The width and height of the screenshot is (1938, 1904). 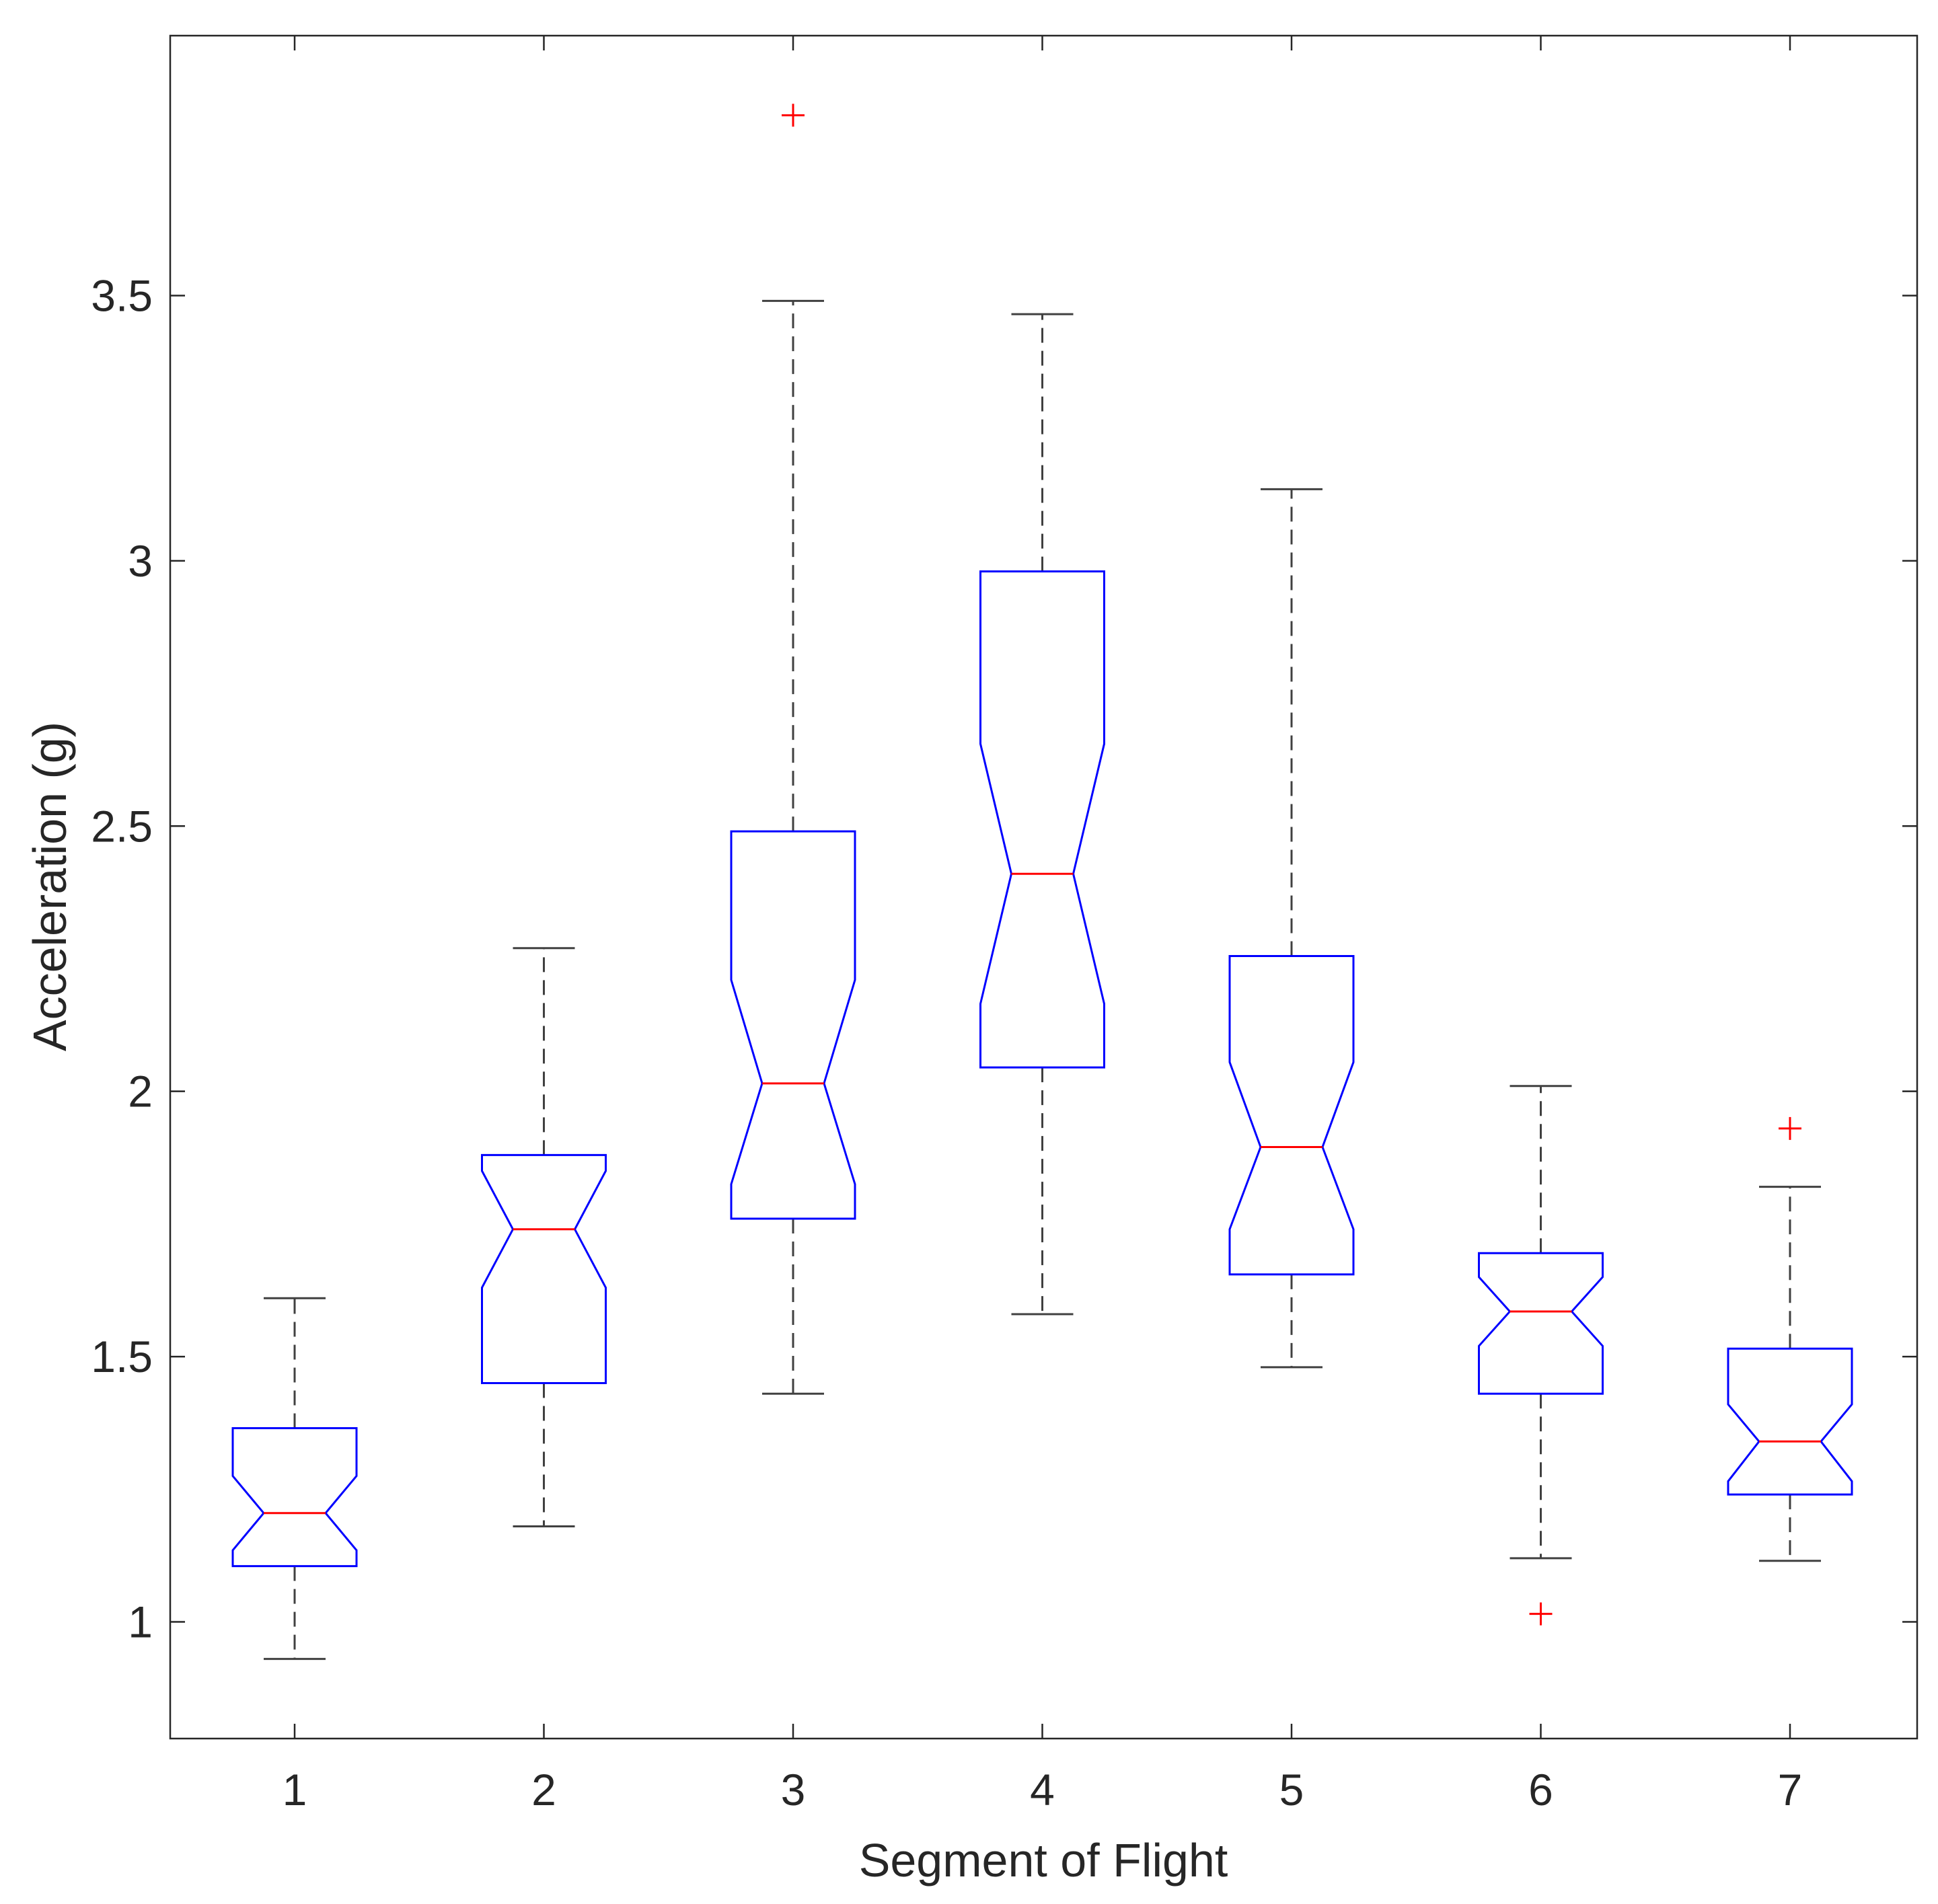 What do you see at coordinates (543, 1790) in the screenshot?
I see `x-tick-label: 2` at bounding box center [543, 1790].